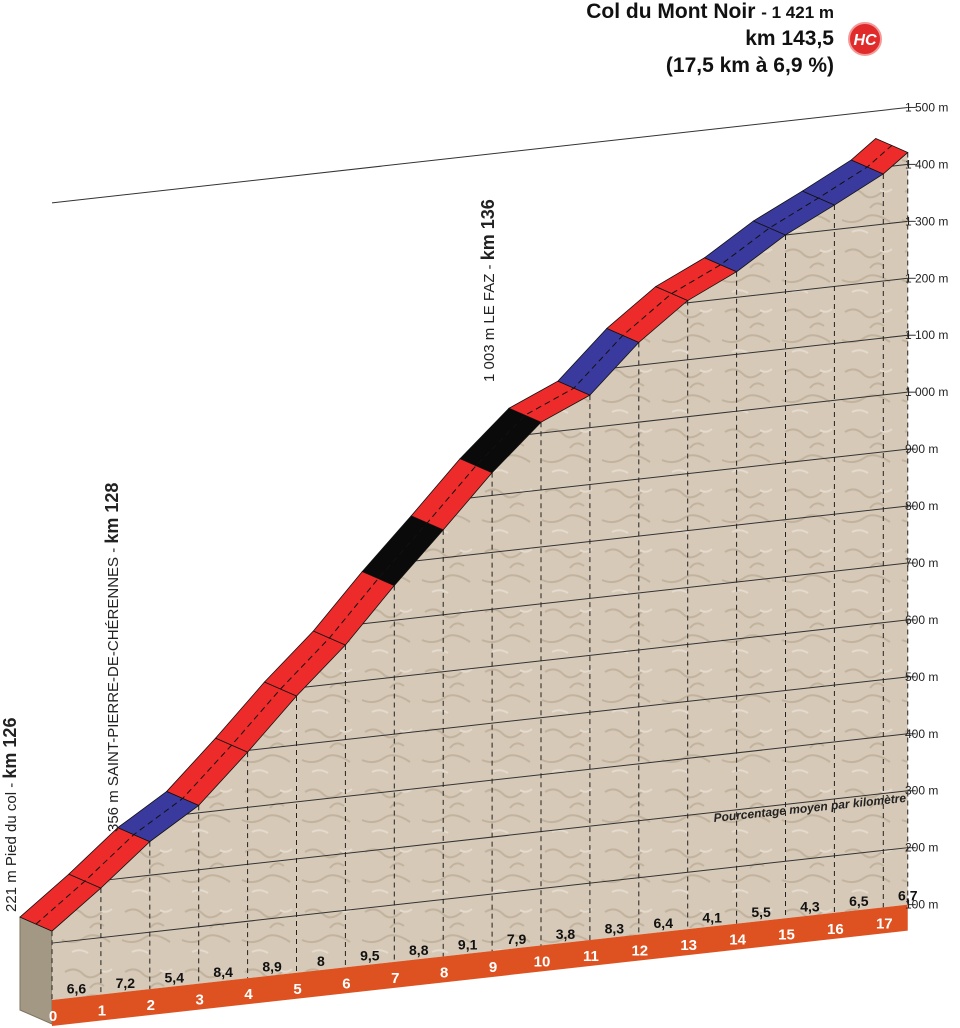 The height and width of the screenshot is (1028, 960). I want to click on x-tick-label: 2, so click(151, 1005).